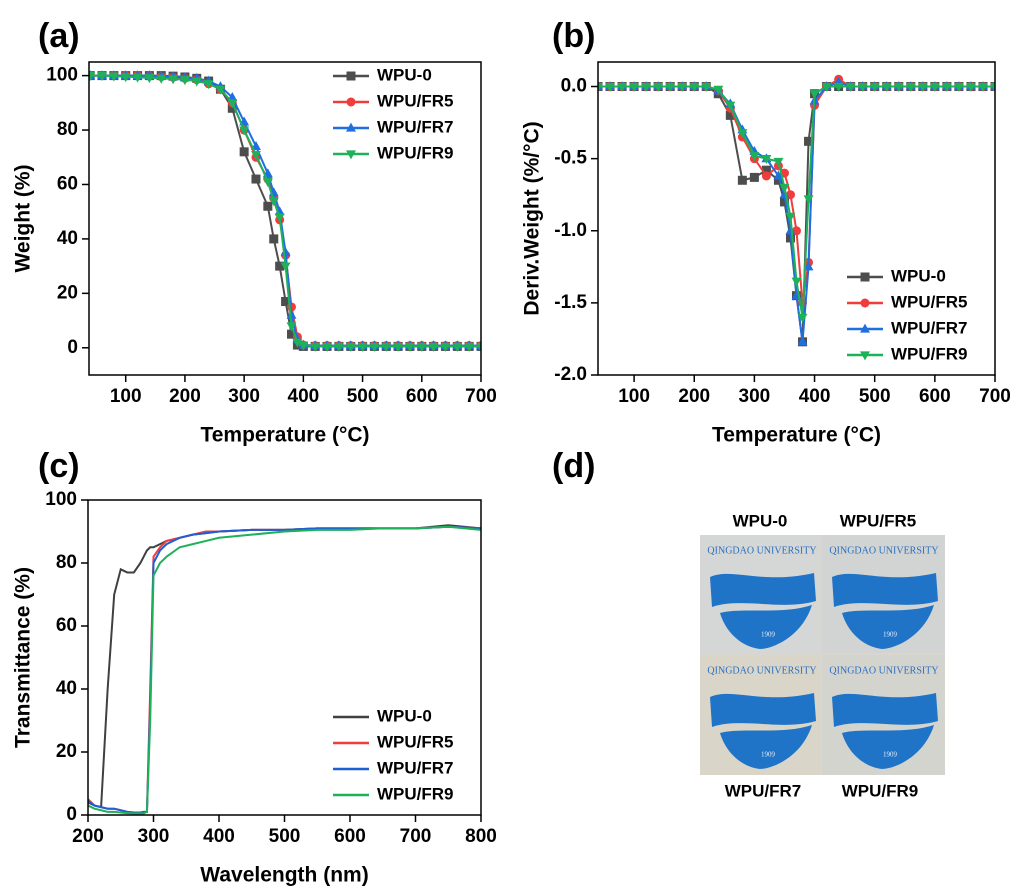 The image size is (1016, 887). Describe the element at coordinates (880, 790) in the screenshot. I see `sample-label: WPU/FR9` at that location.